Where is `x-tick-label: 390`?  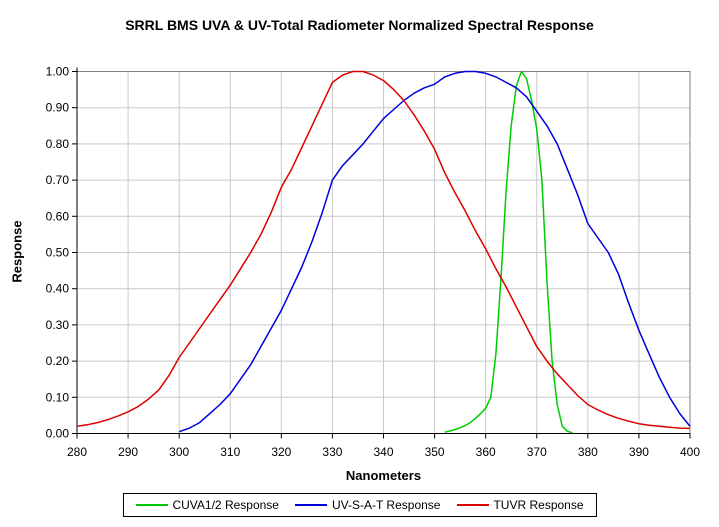
x-tick-label: 390 is located at coordinates (639, 452).